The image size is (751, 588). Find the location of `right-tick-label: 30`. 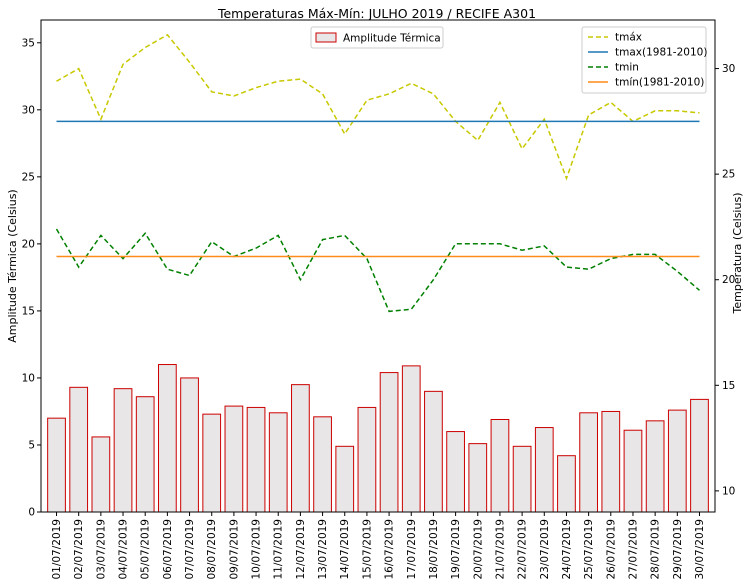

right-tick-label: 30 is located at coordinates (728, 69).